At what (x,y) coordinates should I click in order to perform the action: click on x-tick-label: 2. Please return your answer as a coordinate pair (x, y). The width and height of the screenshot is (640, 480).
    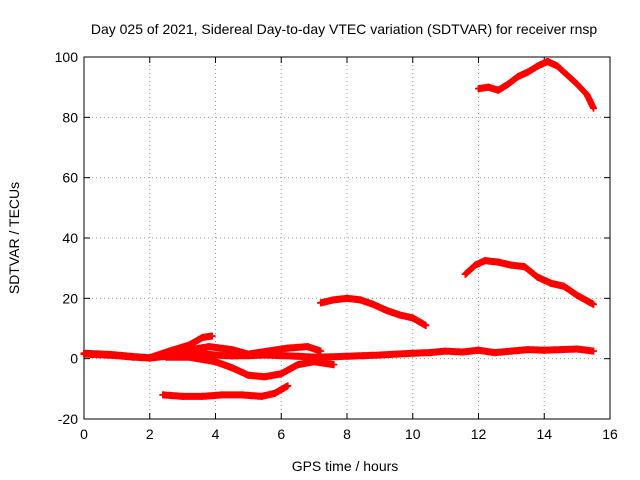
    Looking at the image, I should click on (150, 434).